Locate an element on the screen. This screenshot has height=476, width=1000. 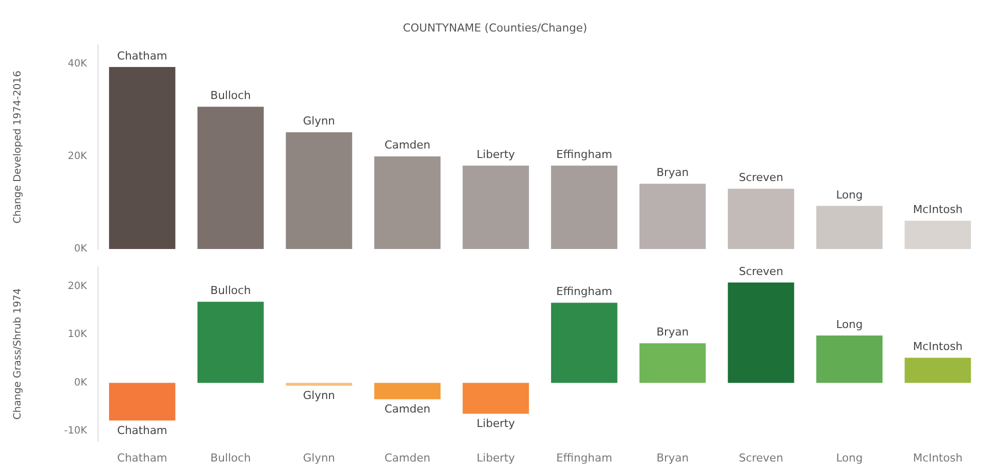
y-axis-title: Change Grass/Shrub 1974 is located at coordinates (18, 354).